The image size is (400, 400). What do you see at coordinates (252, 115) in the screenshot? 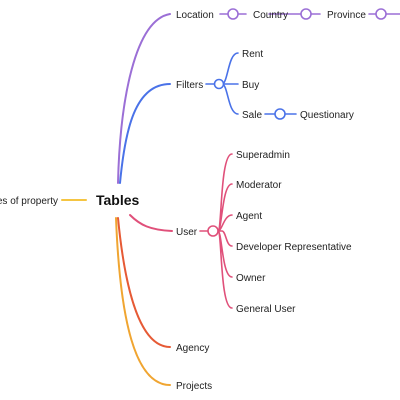
I see `sale-node: Sale` at bounding box center [252, 115].